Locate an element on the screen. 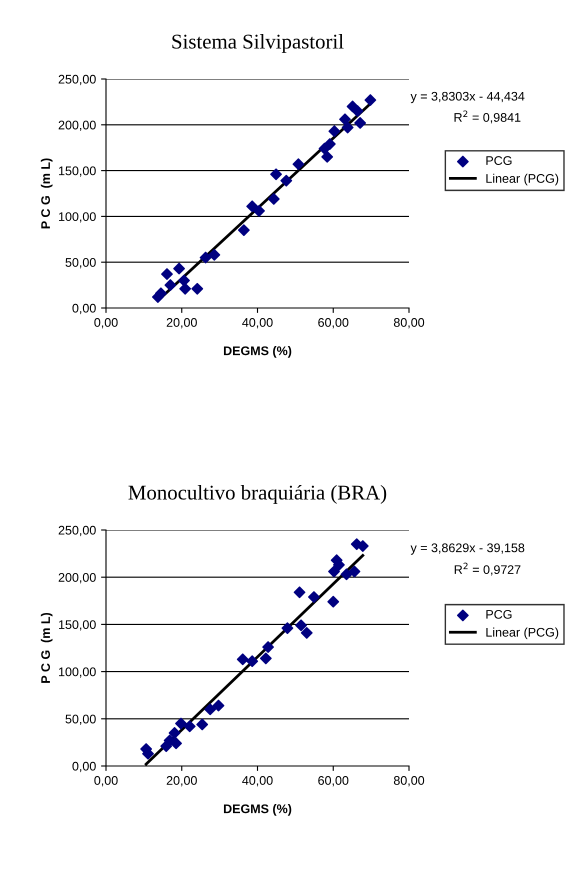  chart-title: Sistema Silvipastoril is located at coordinates (258, 43).